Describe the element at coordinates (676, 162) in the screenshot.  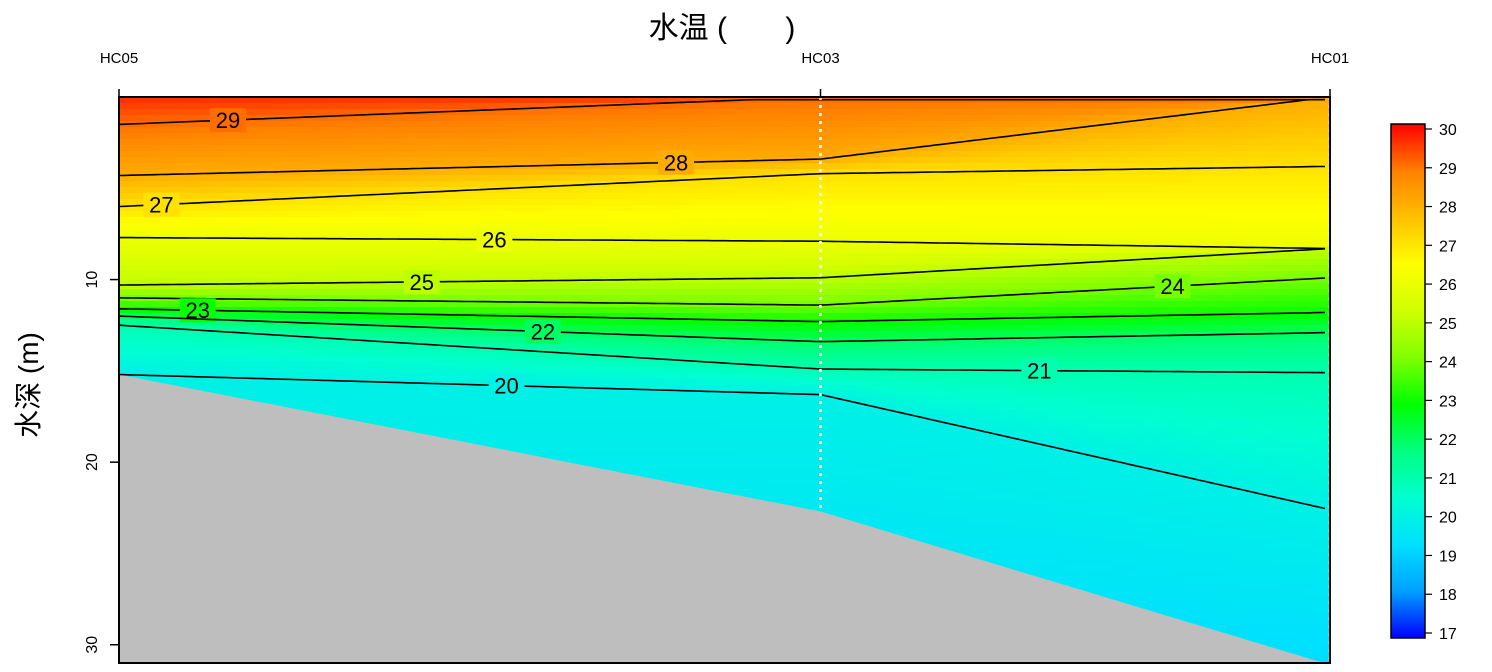
I see `contour-label-28: 28` at that location.